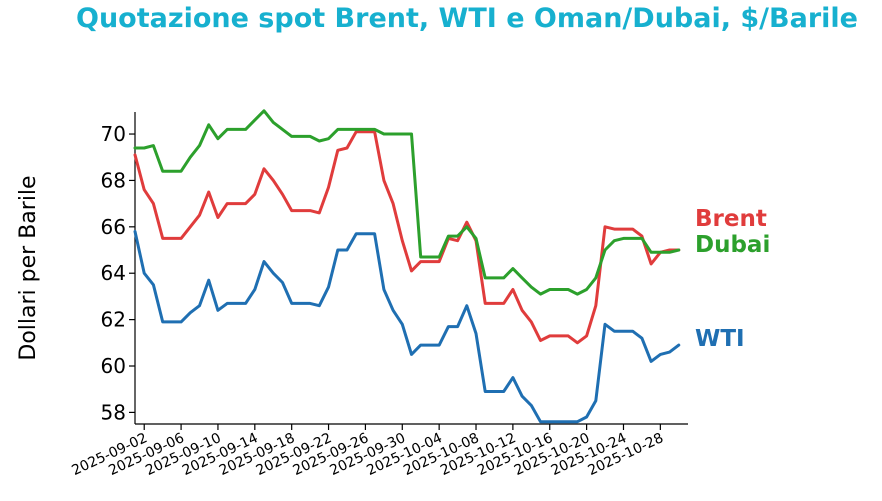 The height and width of the screenshot is (501, 882). What do you see at coordinates (113, 273) in the screenshot?
I see `y-tick-label: 64` at bounding box center [113, 273].